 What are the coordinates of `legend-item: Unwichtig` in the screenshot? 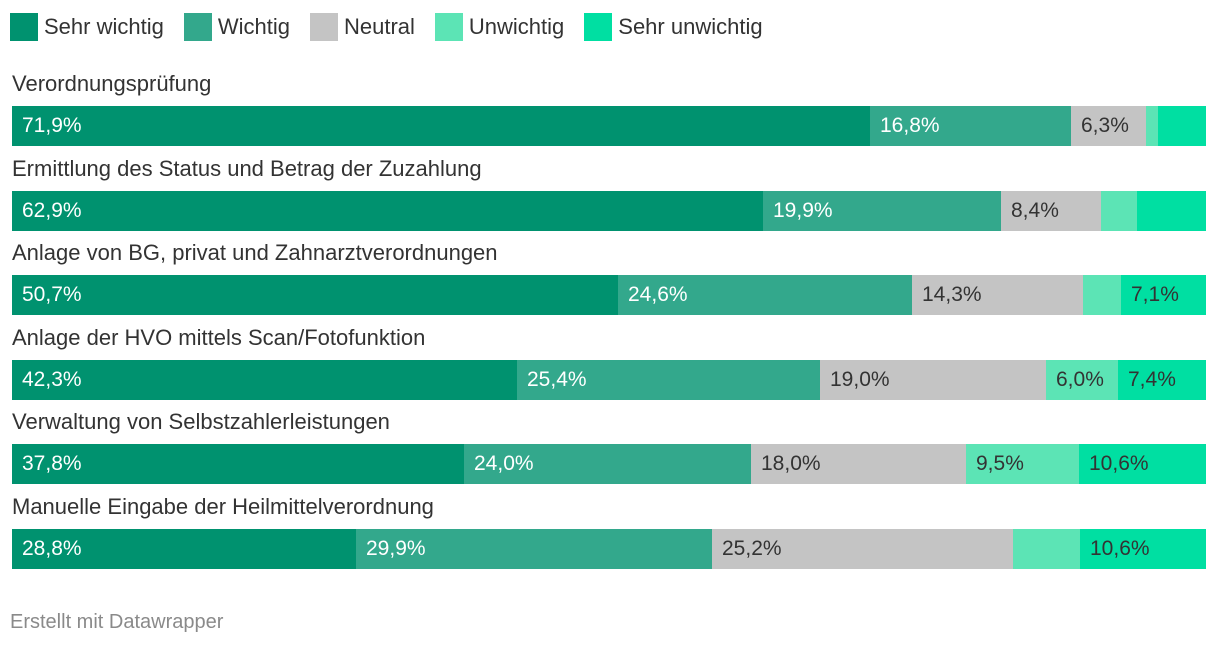 It's located at (499, 27).